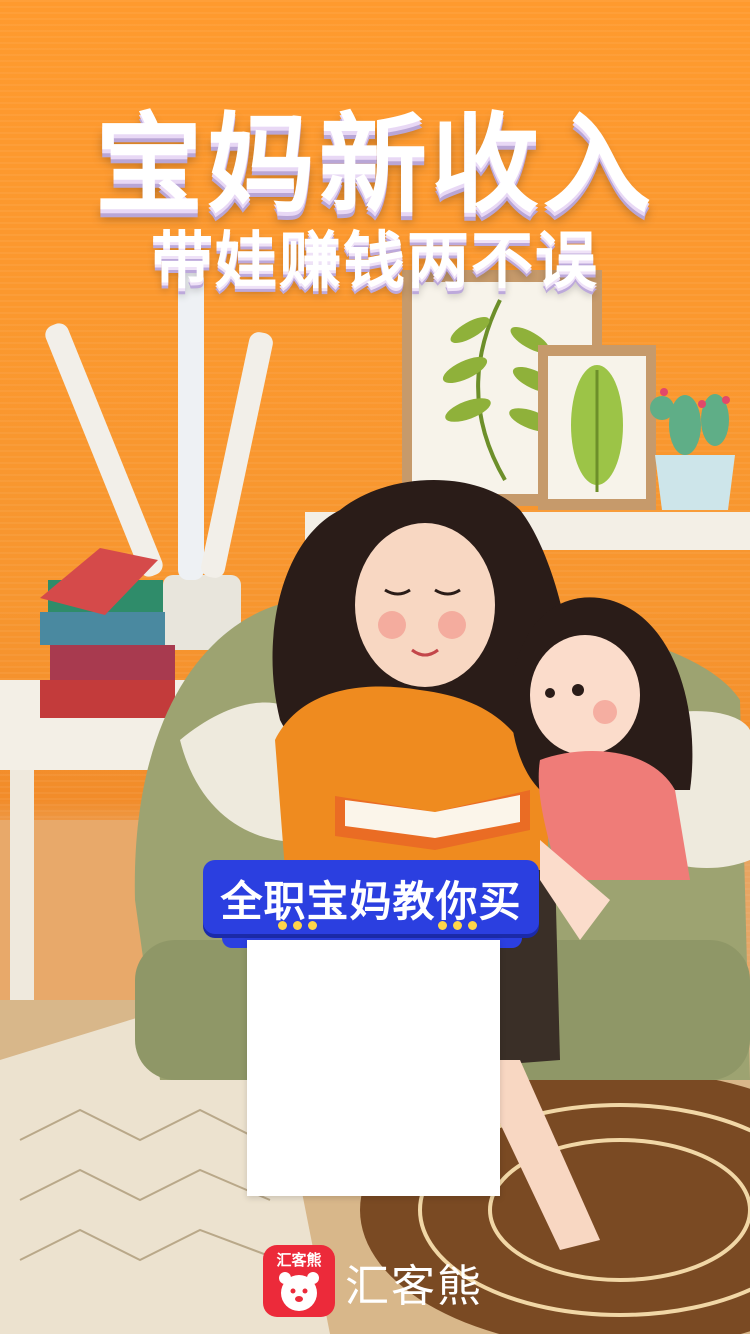 This screenshot has height=1334, width=750. I want to click on qr-code-placeholder, so click(373, 1068).